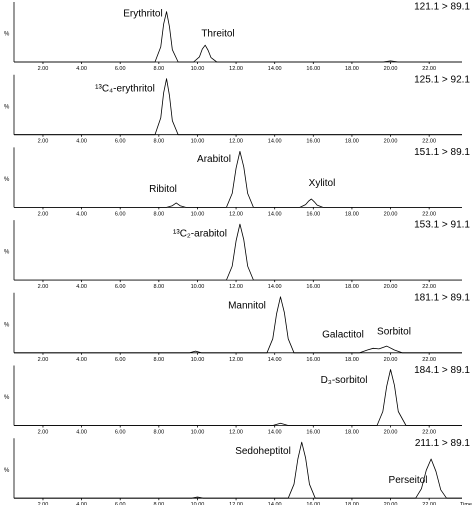 The image size is (474, 505). I want to click on peak-label: Erythritol, so click(142, 14).